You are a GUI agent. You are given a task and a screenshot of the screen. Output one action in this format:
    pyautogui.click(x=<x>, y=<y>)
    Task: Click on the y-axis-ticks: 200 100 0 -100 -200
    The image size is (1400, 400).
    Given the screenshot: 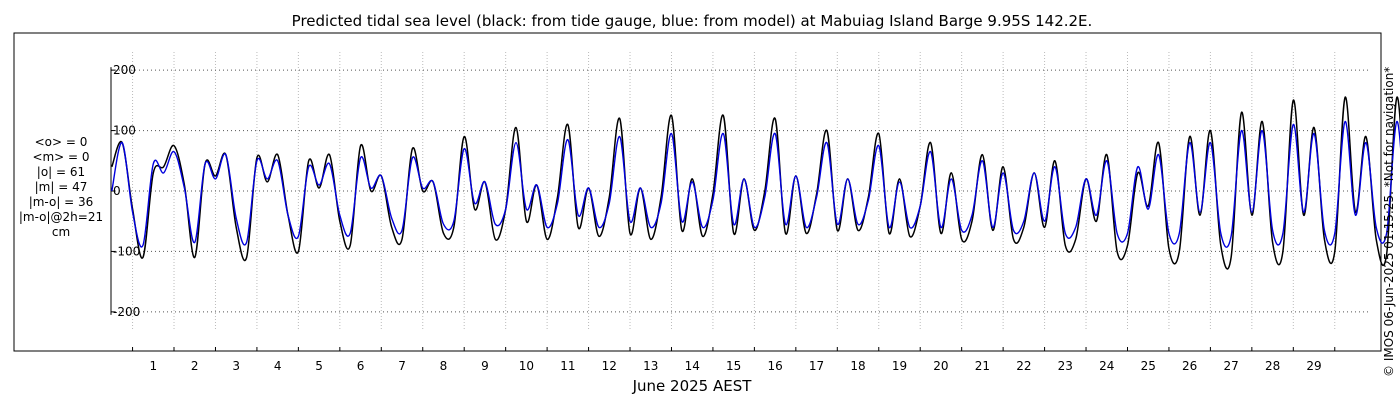 What is the action you would take?
    pyautogui.click(x=125, y=191)
    